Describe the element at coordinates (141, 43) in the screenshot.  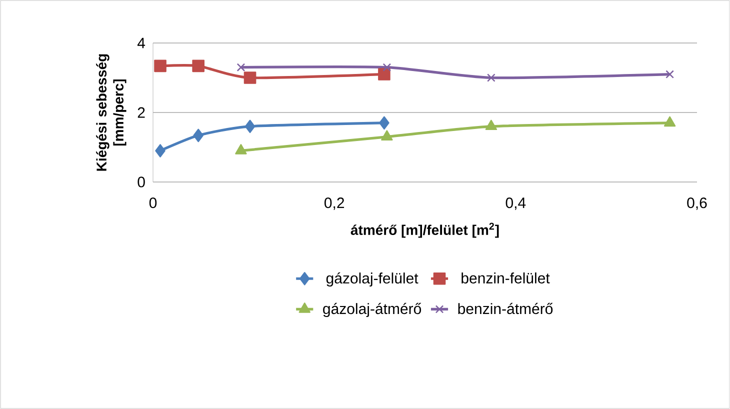
I see `y-tick-label: 4` at that location.